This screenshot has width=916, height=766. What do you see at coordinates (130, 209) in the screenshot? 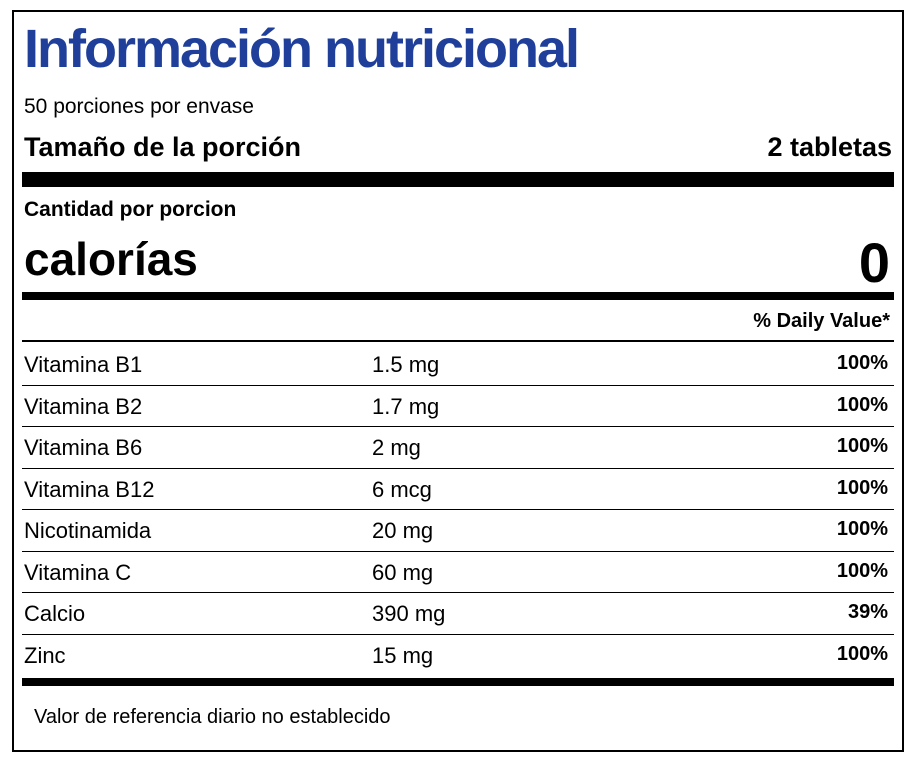
I see `amount-per-serving-label: Cantidad por porcion` at bounding box center [130, 209].